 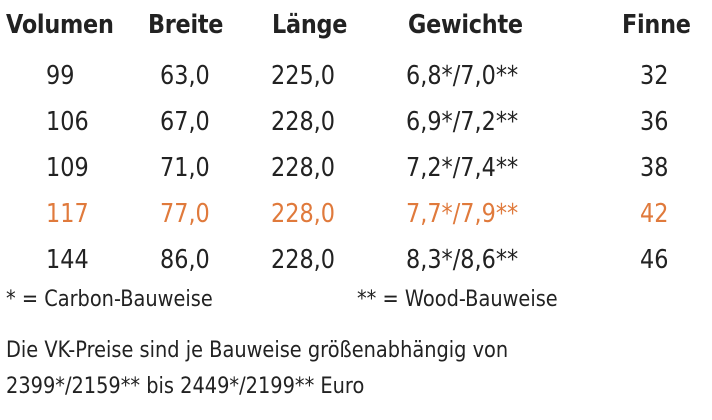 What do you see at coordinates (185, 214) in the screenshot?
I see `cell-breite: 77,0` at bounding box center [185, 214].